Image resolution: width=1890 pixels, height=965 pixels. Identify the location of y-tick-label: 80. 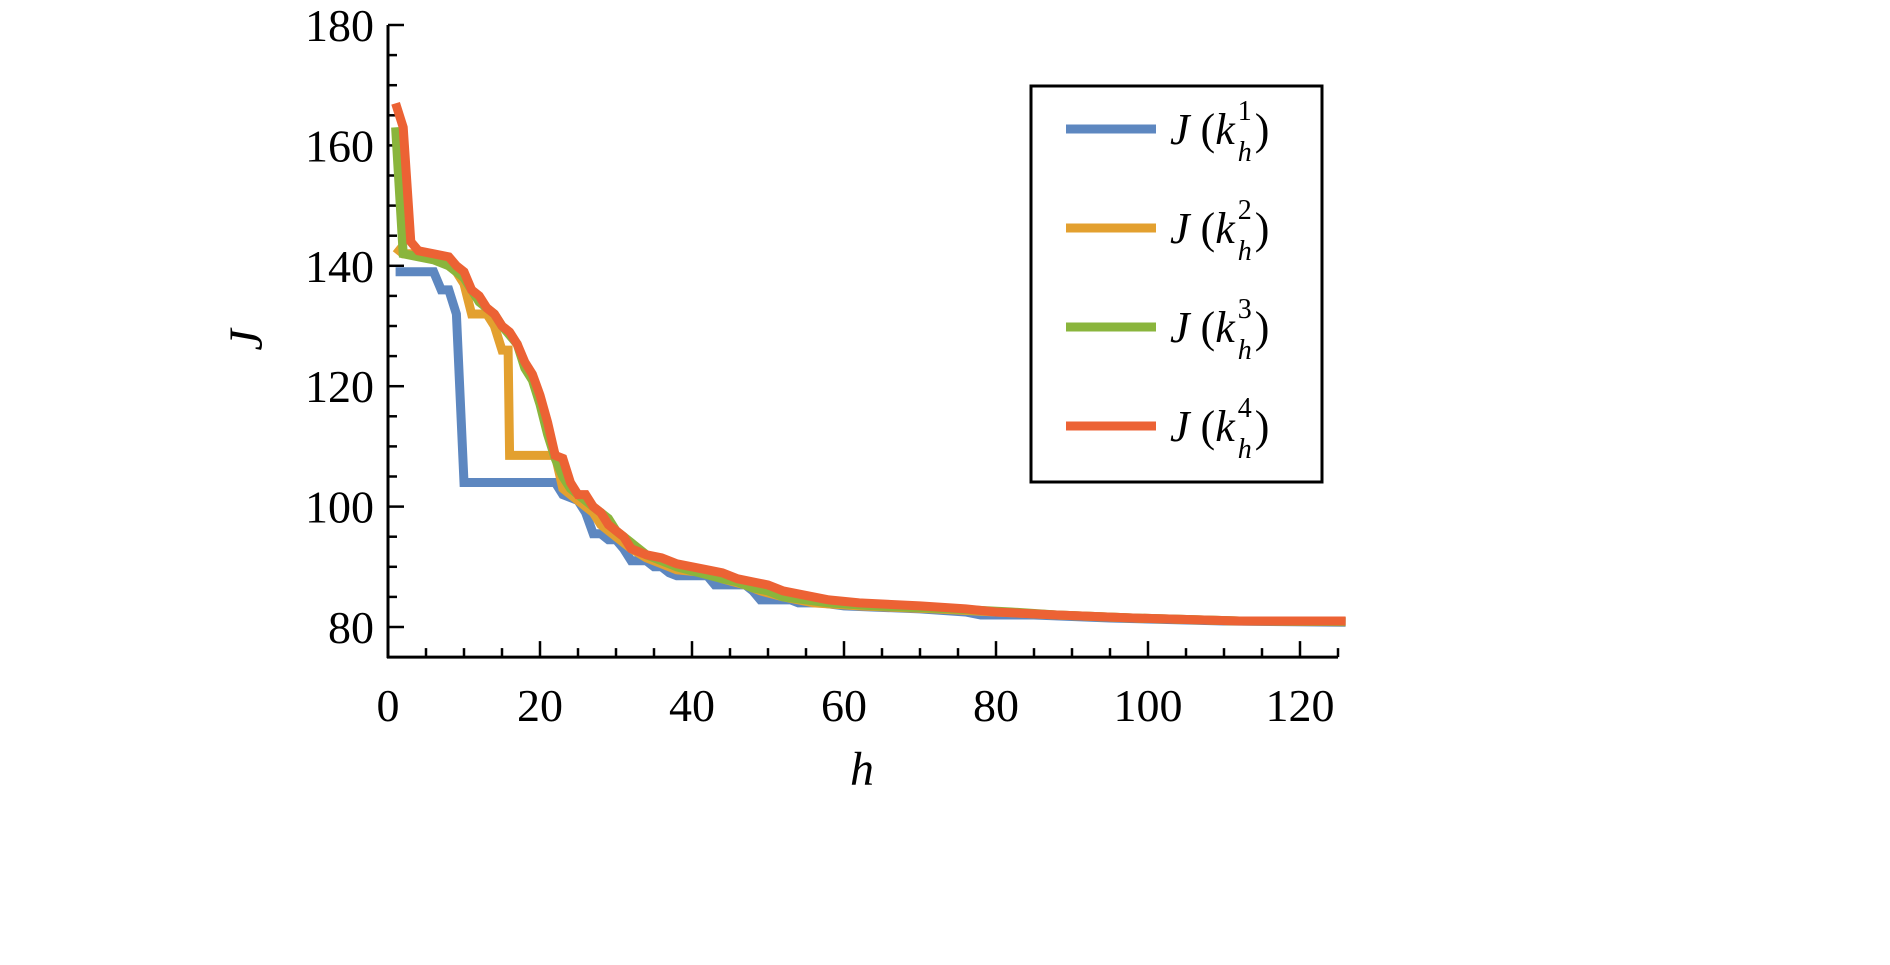
(351, 627).